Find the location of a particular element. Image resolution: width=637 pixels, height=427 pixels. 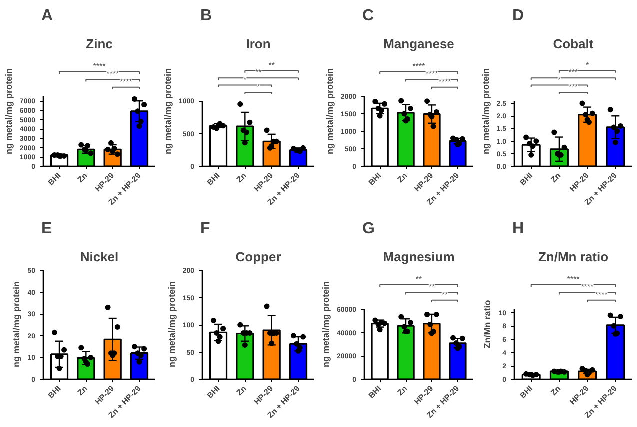

text: C is located at coordinates (368, 16).